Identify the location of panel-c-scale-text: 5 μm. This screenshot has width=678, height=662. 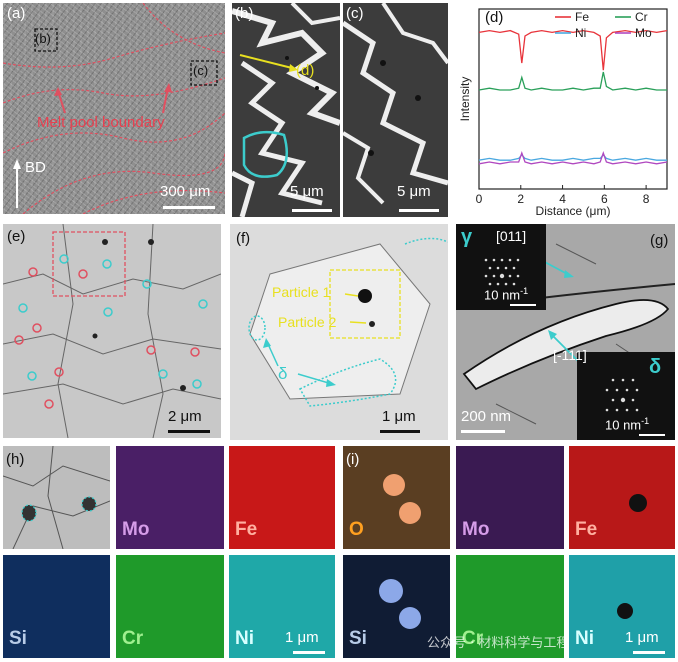
(414, 191).